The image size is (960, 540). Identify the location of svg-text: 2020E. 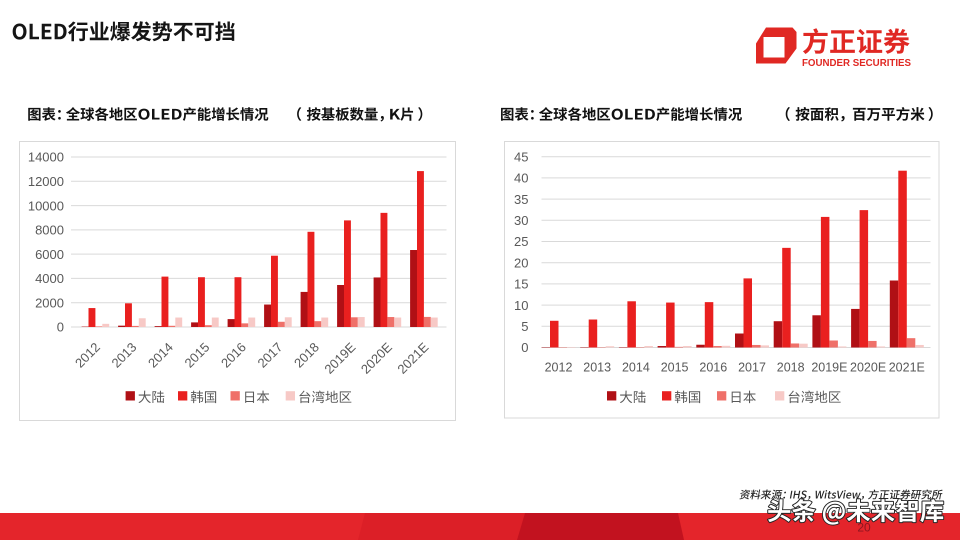
(868, 368).